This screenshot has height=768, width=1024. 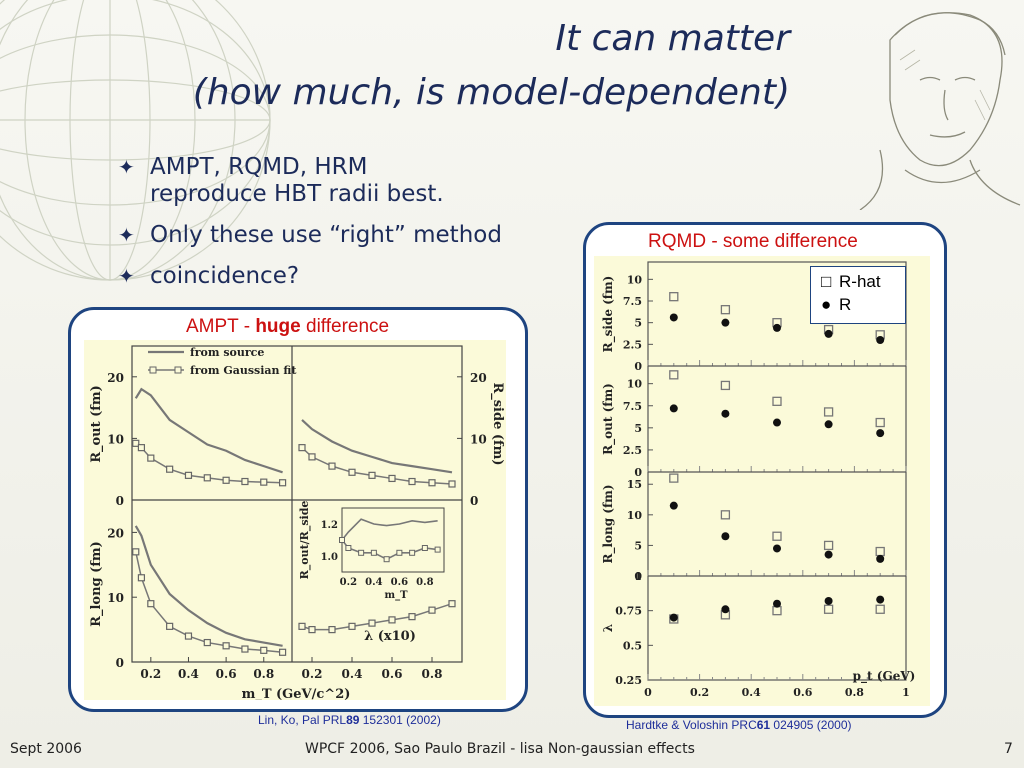 I want to click on bullet-text: AMPT, RQMD, HRM, so click(x=259, y=167).